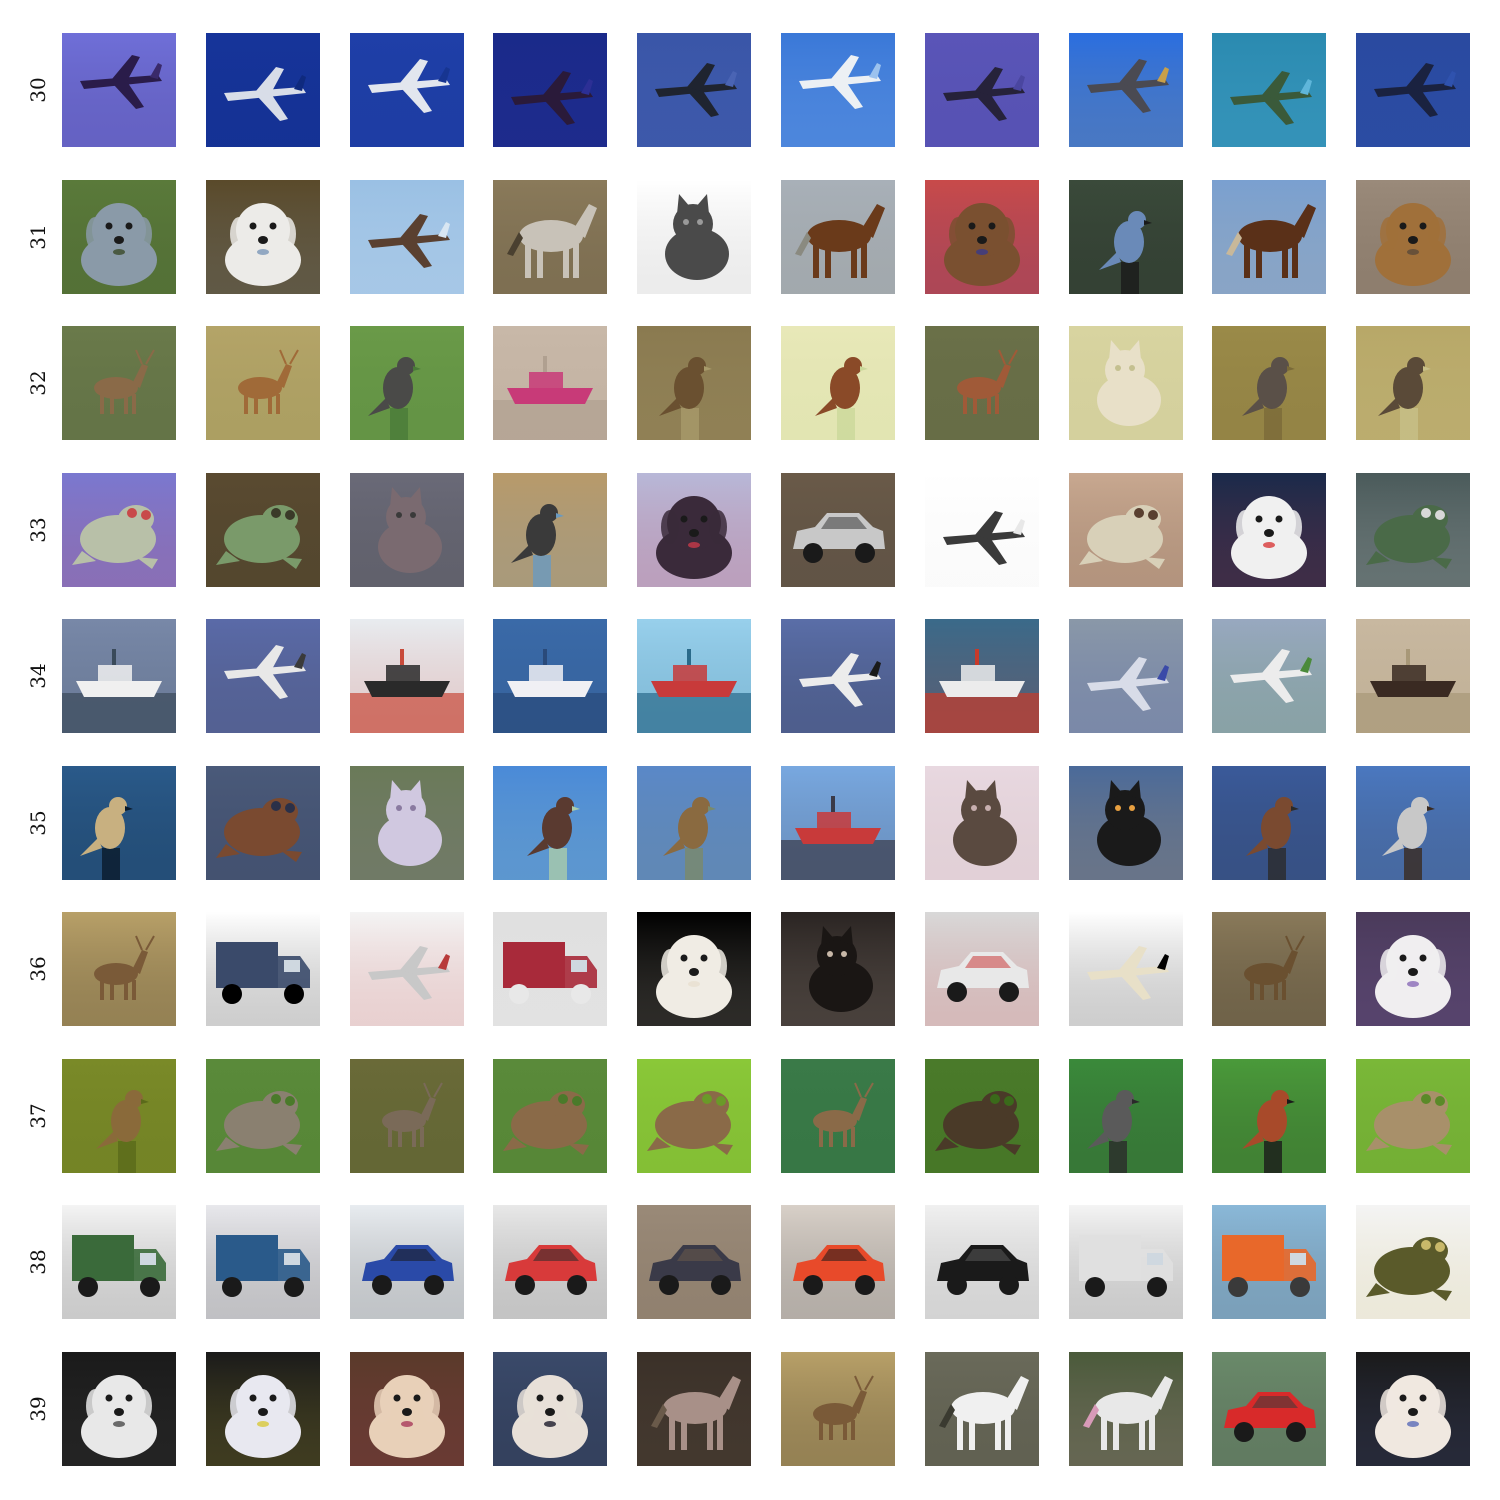  I want to click on row-label: 33, so click(38, 529).